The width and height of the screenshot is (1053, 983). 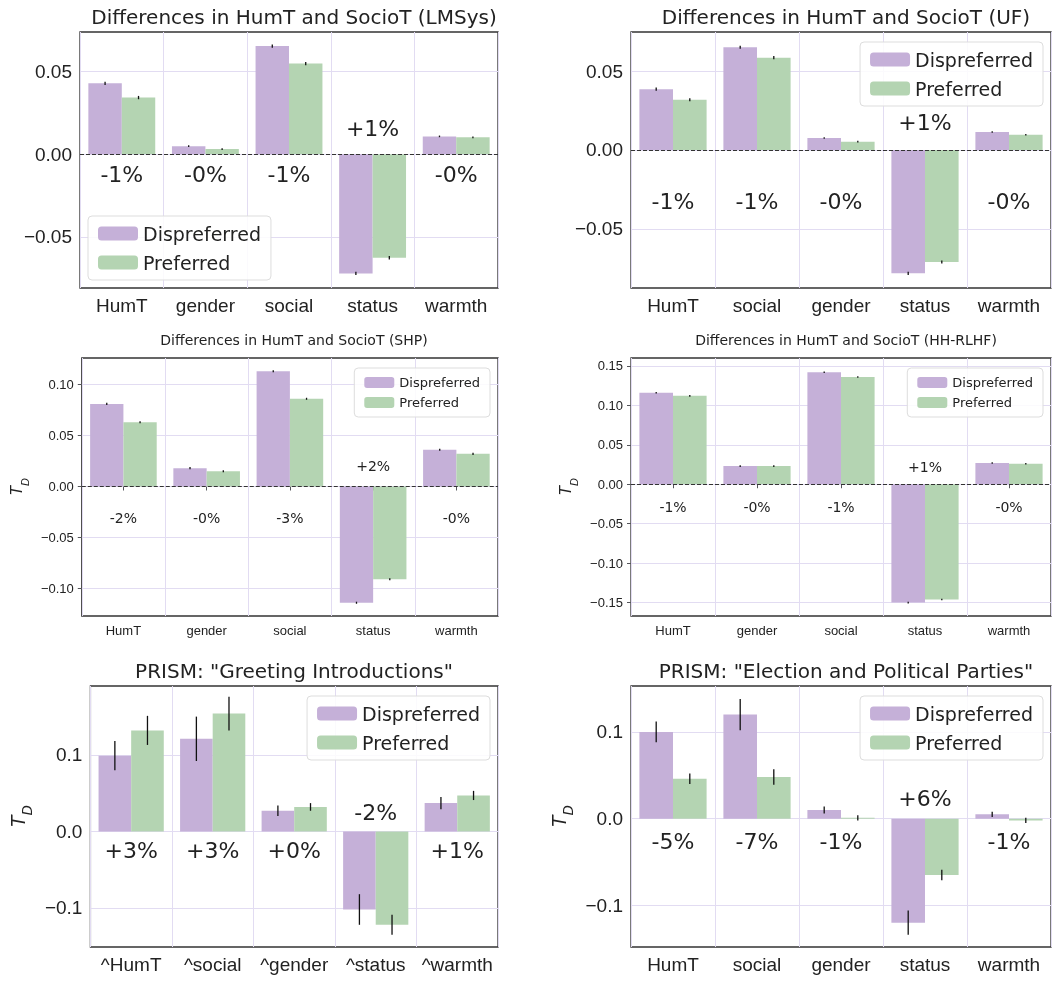 What do you see at coordinates (846, 17) in the screenshot?
I see `chart-title: Differences in HumT and SocioT (UF)` at bounding box center [846, 17].